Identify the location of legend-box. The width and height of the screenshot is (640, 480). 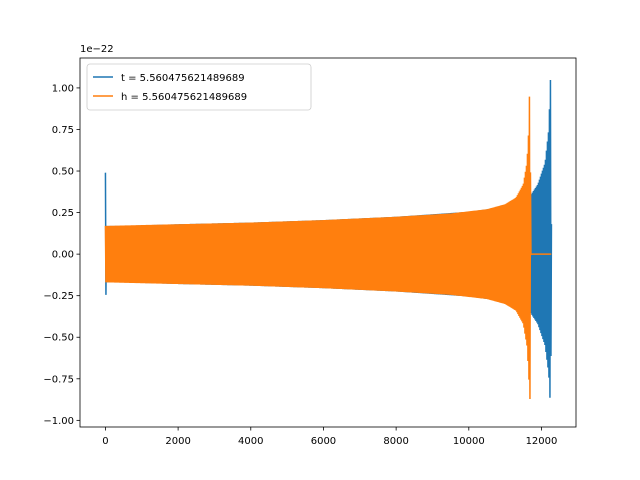
(199, 87).